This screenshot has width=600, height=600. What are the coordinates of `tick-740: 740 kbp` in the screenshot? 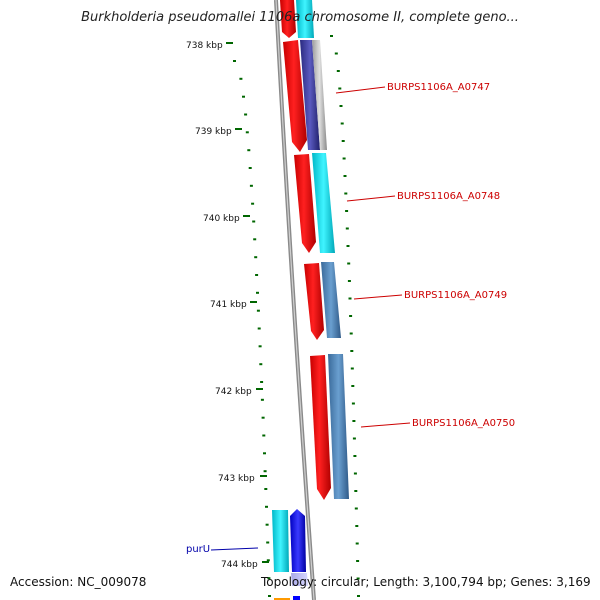 It's located at (226, 219).